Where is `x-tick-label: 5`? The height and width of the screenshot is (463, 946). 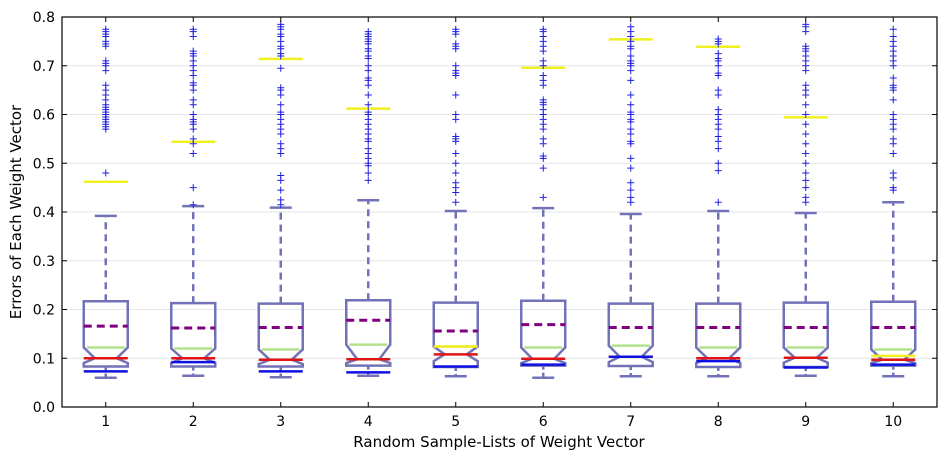 x-tick-label: 5 is located at coordinates (455, 422).